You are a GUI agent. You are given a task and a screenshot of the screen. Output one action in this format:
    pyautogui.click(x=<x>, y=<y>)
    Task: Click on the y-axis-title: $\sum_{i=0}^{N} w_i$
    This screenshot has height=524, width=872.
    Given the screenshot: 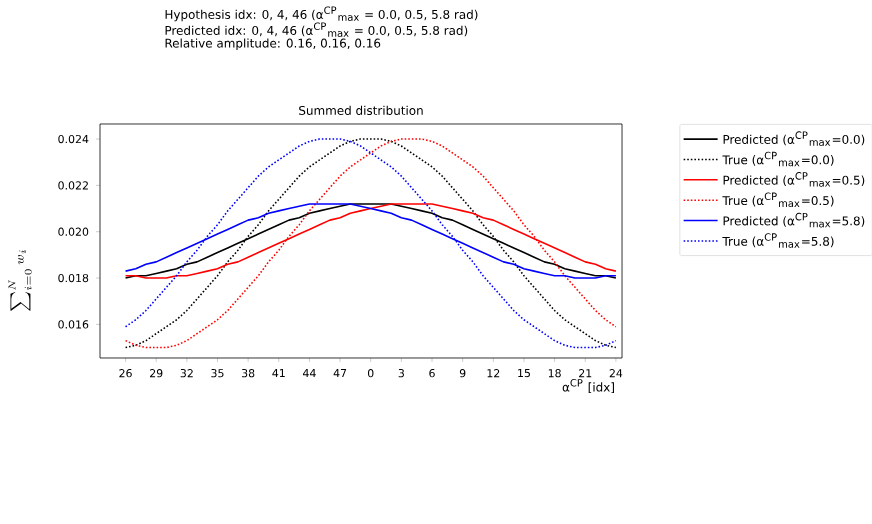 What is the action you would take?
    pyautogui.click(x=20, y=280)
    